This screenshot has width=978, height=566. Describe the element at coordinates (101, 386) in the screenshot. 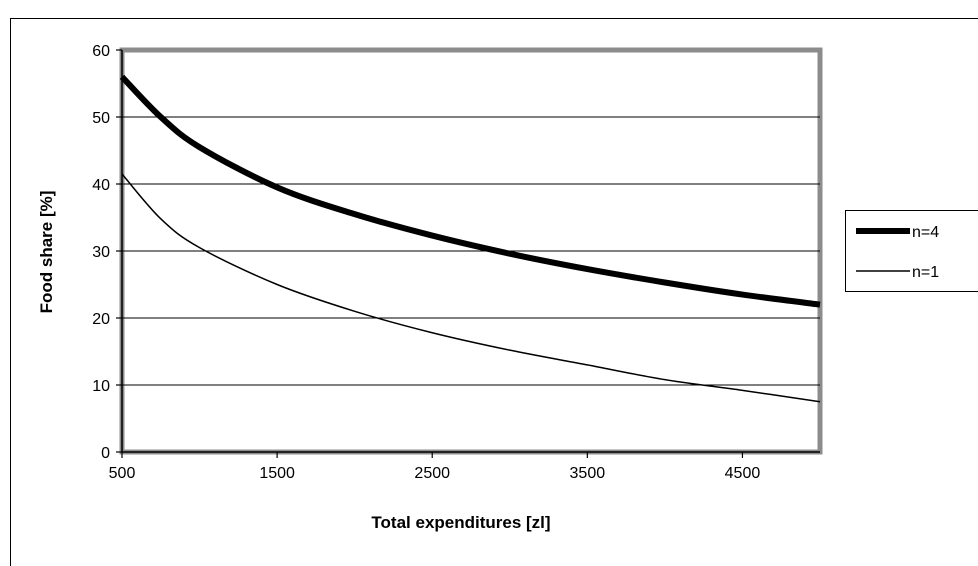

I see `y-tick-label-10: 10` at that location.